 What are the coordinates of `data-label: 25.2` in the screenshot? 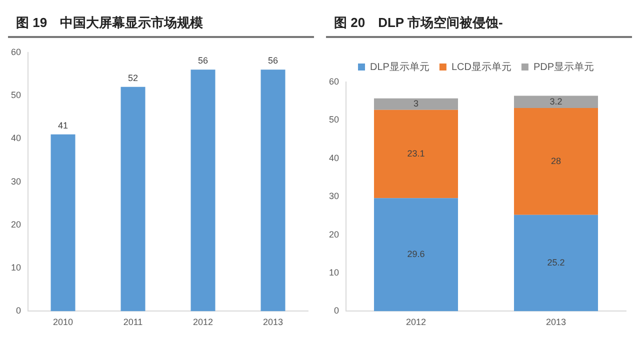 It's located at (556, 263).